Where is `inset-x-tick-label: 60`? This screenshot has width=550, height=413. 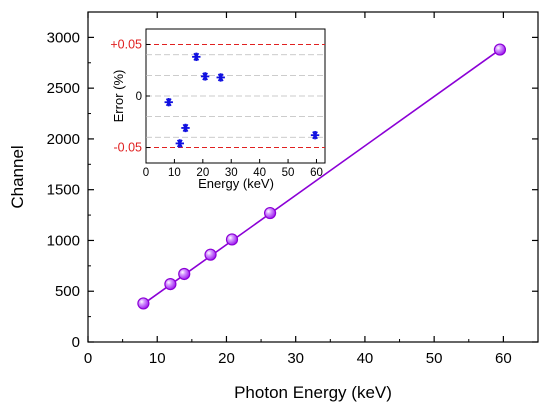 inset-x-tick-label: 60 is located at coordinates (316, 173).